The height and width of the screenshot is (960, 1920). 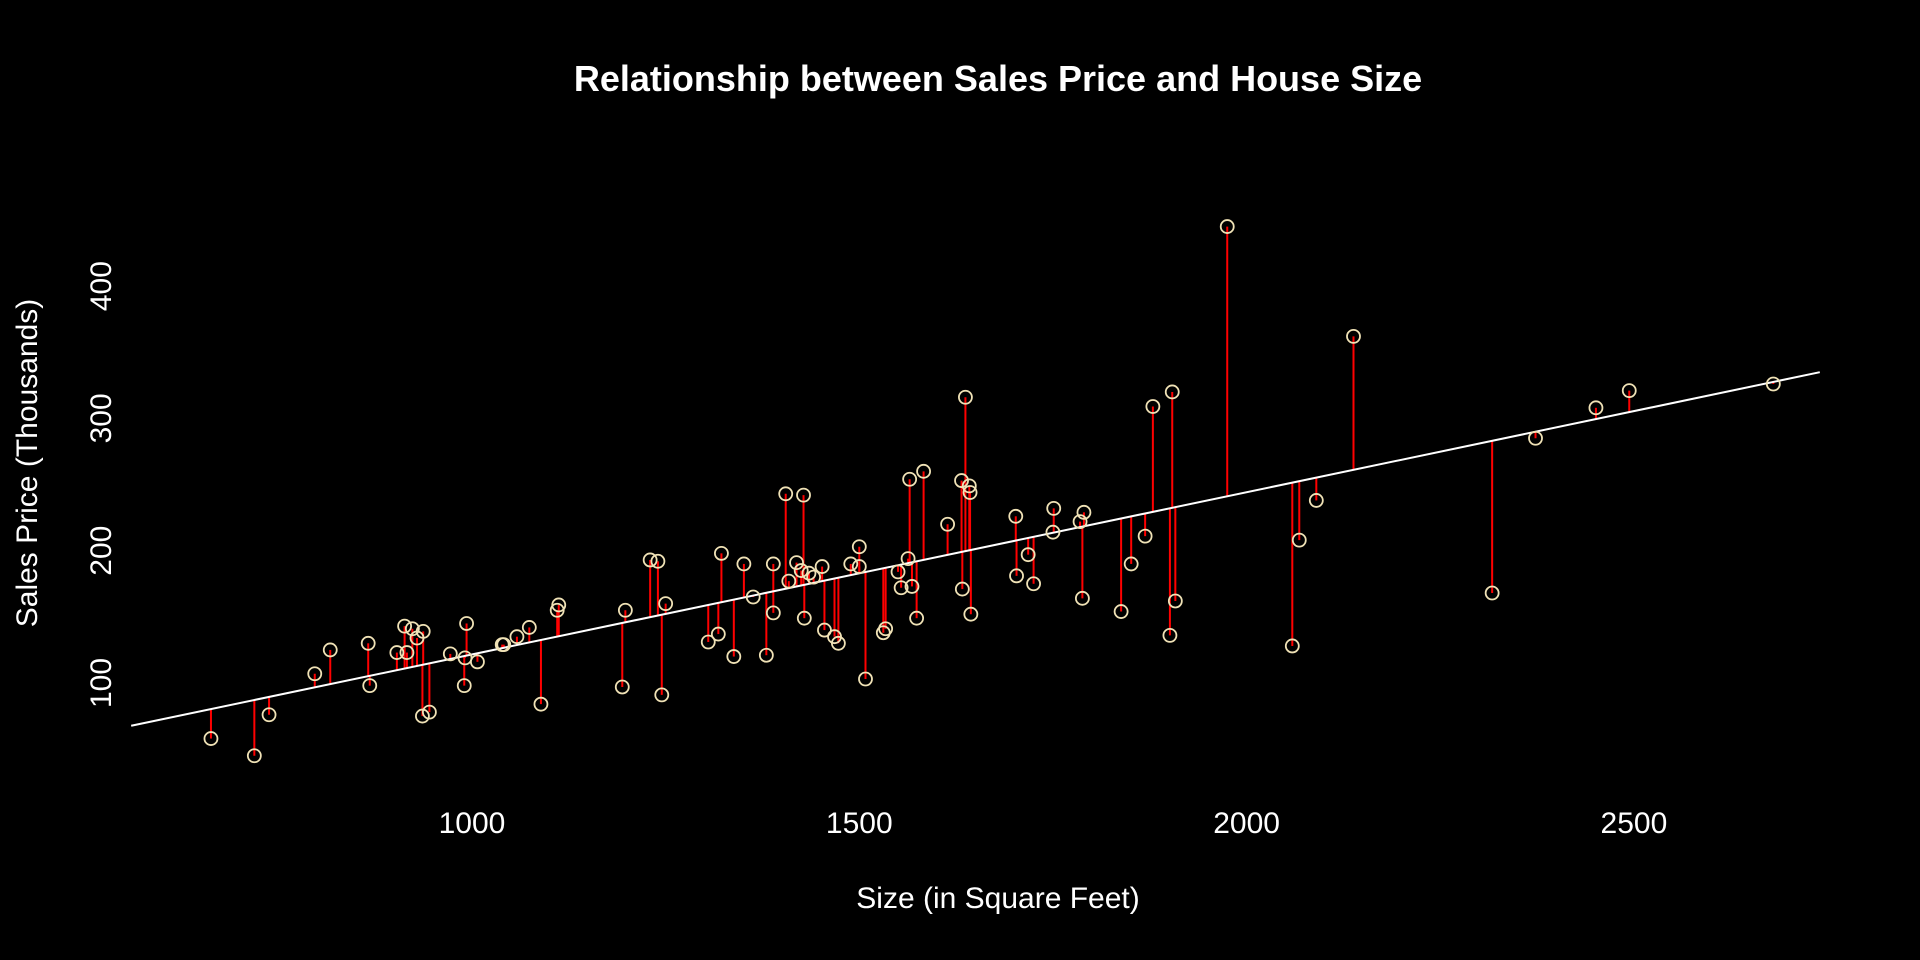 What do you see at coordinates (27, 463) in the screenshot?
I see `y-axis-label: Sales Price (Thousands)` at bounding box center [27, 463].